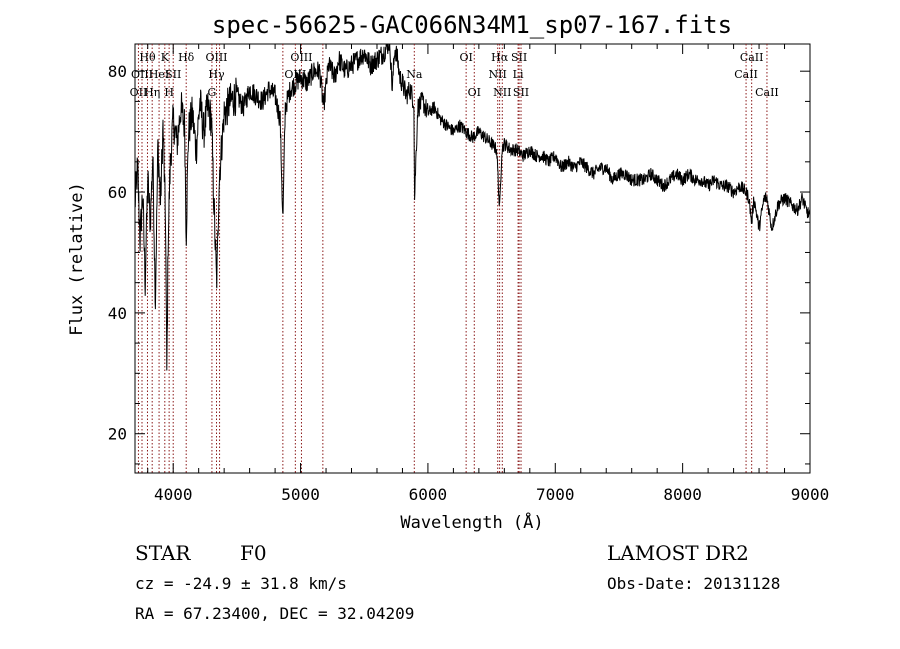  What do you see at coordinates (159, 74) in the screenshot?
I see `line-label: HeI` at bounding box center [159, 74].